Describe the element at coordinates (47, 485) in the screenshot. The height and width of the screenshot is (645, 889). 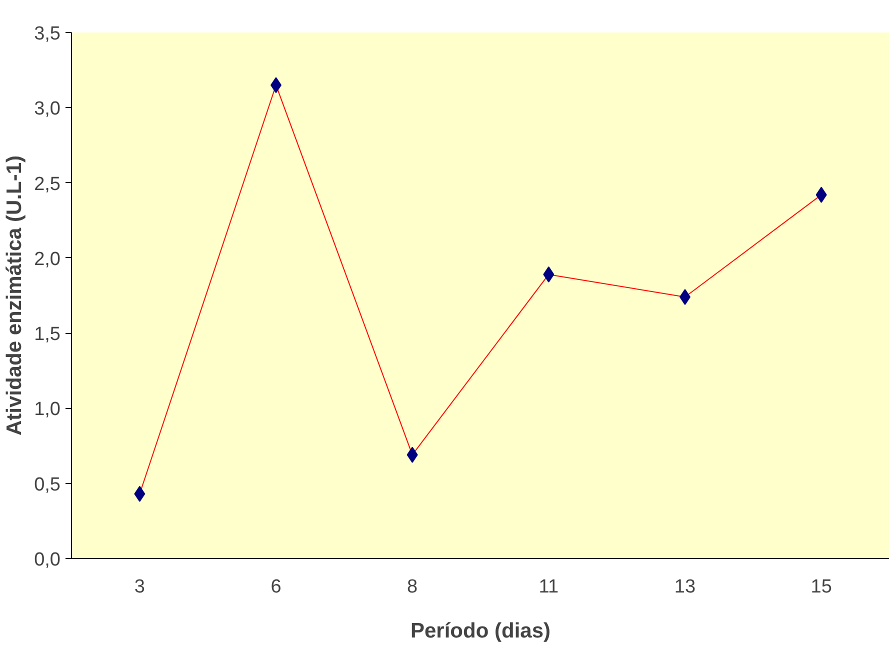
I see `y-tick-label: 0,5` at that location.